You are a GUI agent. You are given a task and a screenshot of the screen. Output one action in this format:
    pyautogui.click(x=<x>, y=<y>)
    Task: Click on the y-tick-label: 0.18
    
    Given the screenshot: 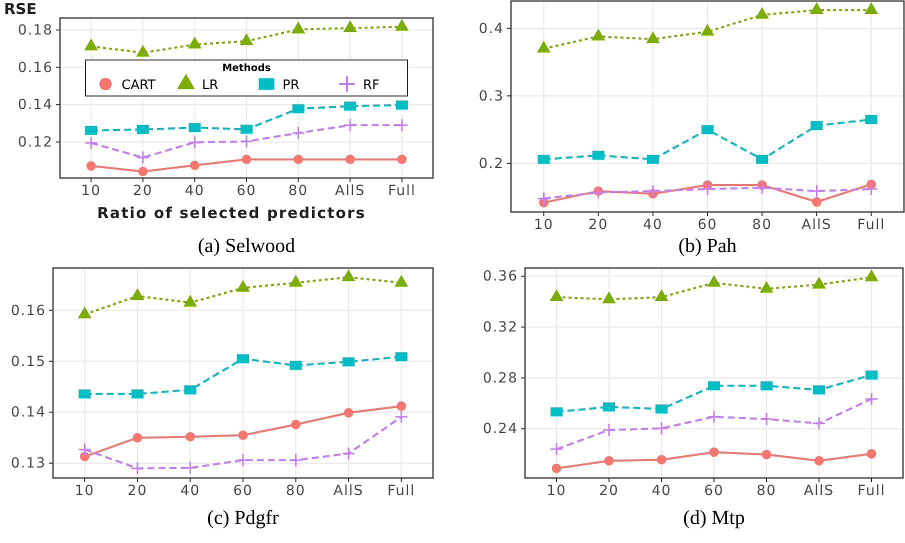 What is the action you would take?
    pyautogui.click(x=35, y=30)
    